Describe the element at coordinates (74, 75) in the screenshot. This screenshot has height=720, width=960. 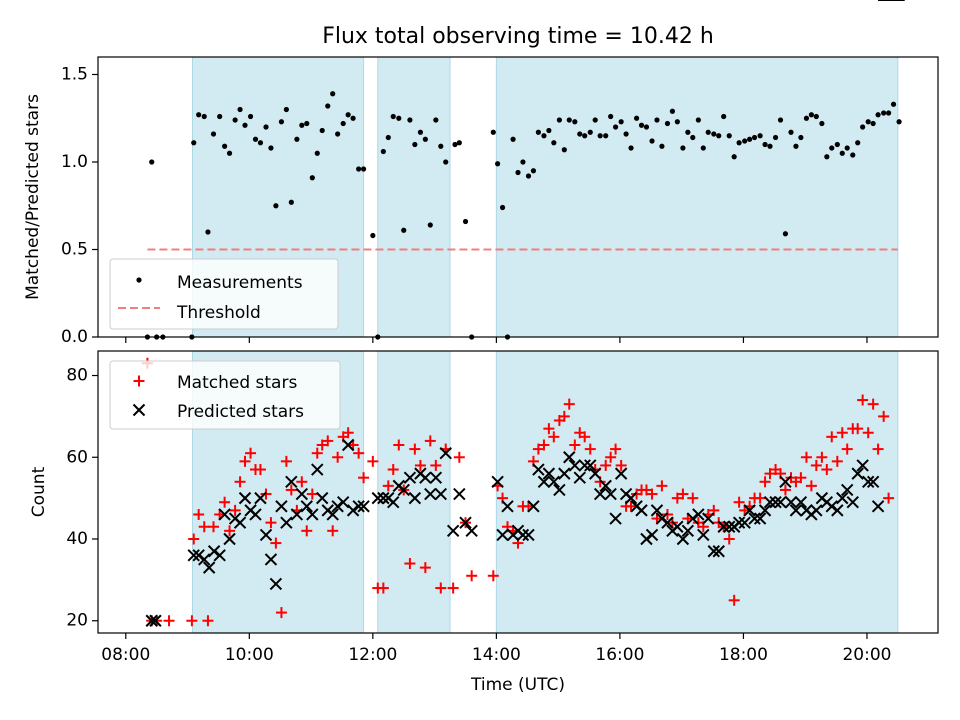
I see `y-tick-label: 1.5` at that location.